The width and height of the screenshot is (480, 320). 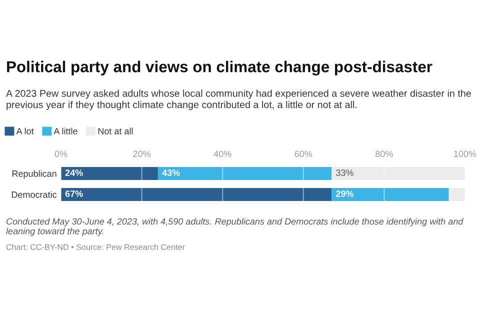 What do you see at coordinates (115, 131) in the screenshot?
I see `legend-label: Not at all` at bounding box center [115, 131].